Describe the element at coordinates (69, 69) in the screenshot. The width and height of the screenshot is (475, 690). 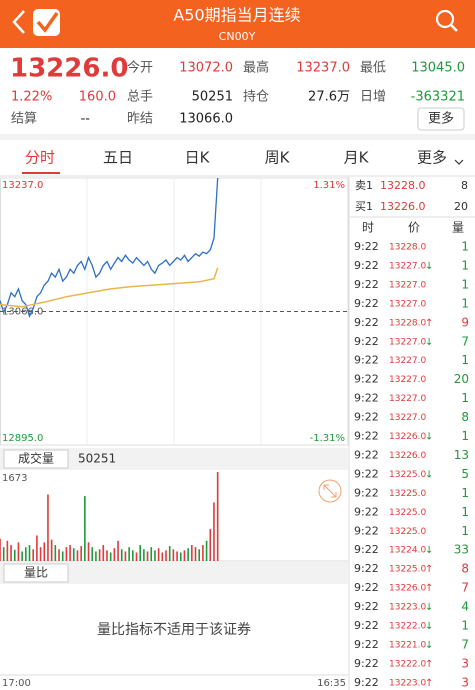
I see `last-price: 13226.0` at that location.